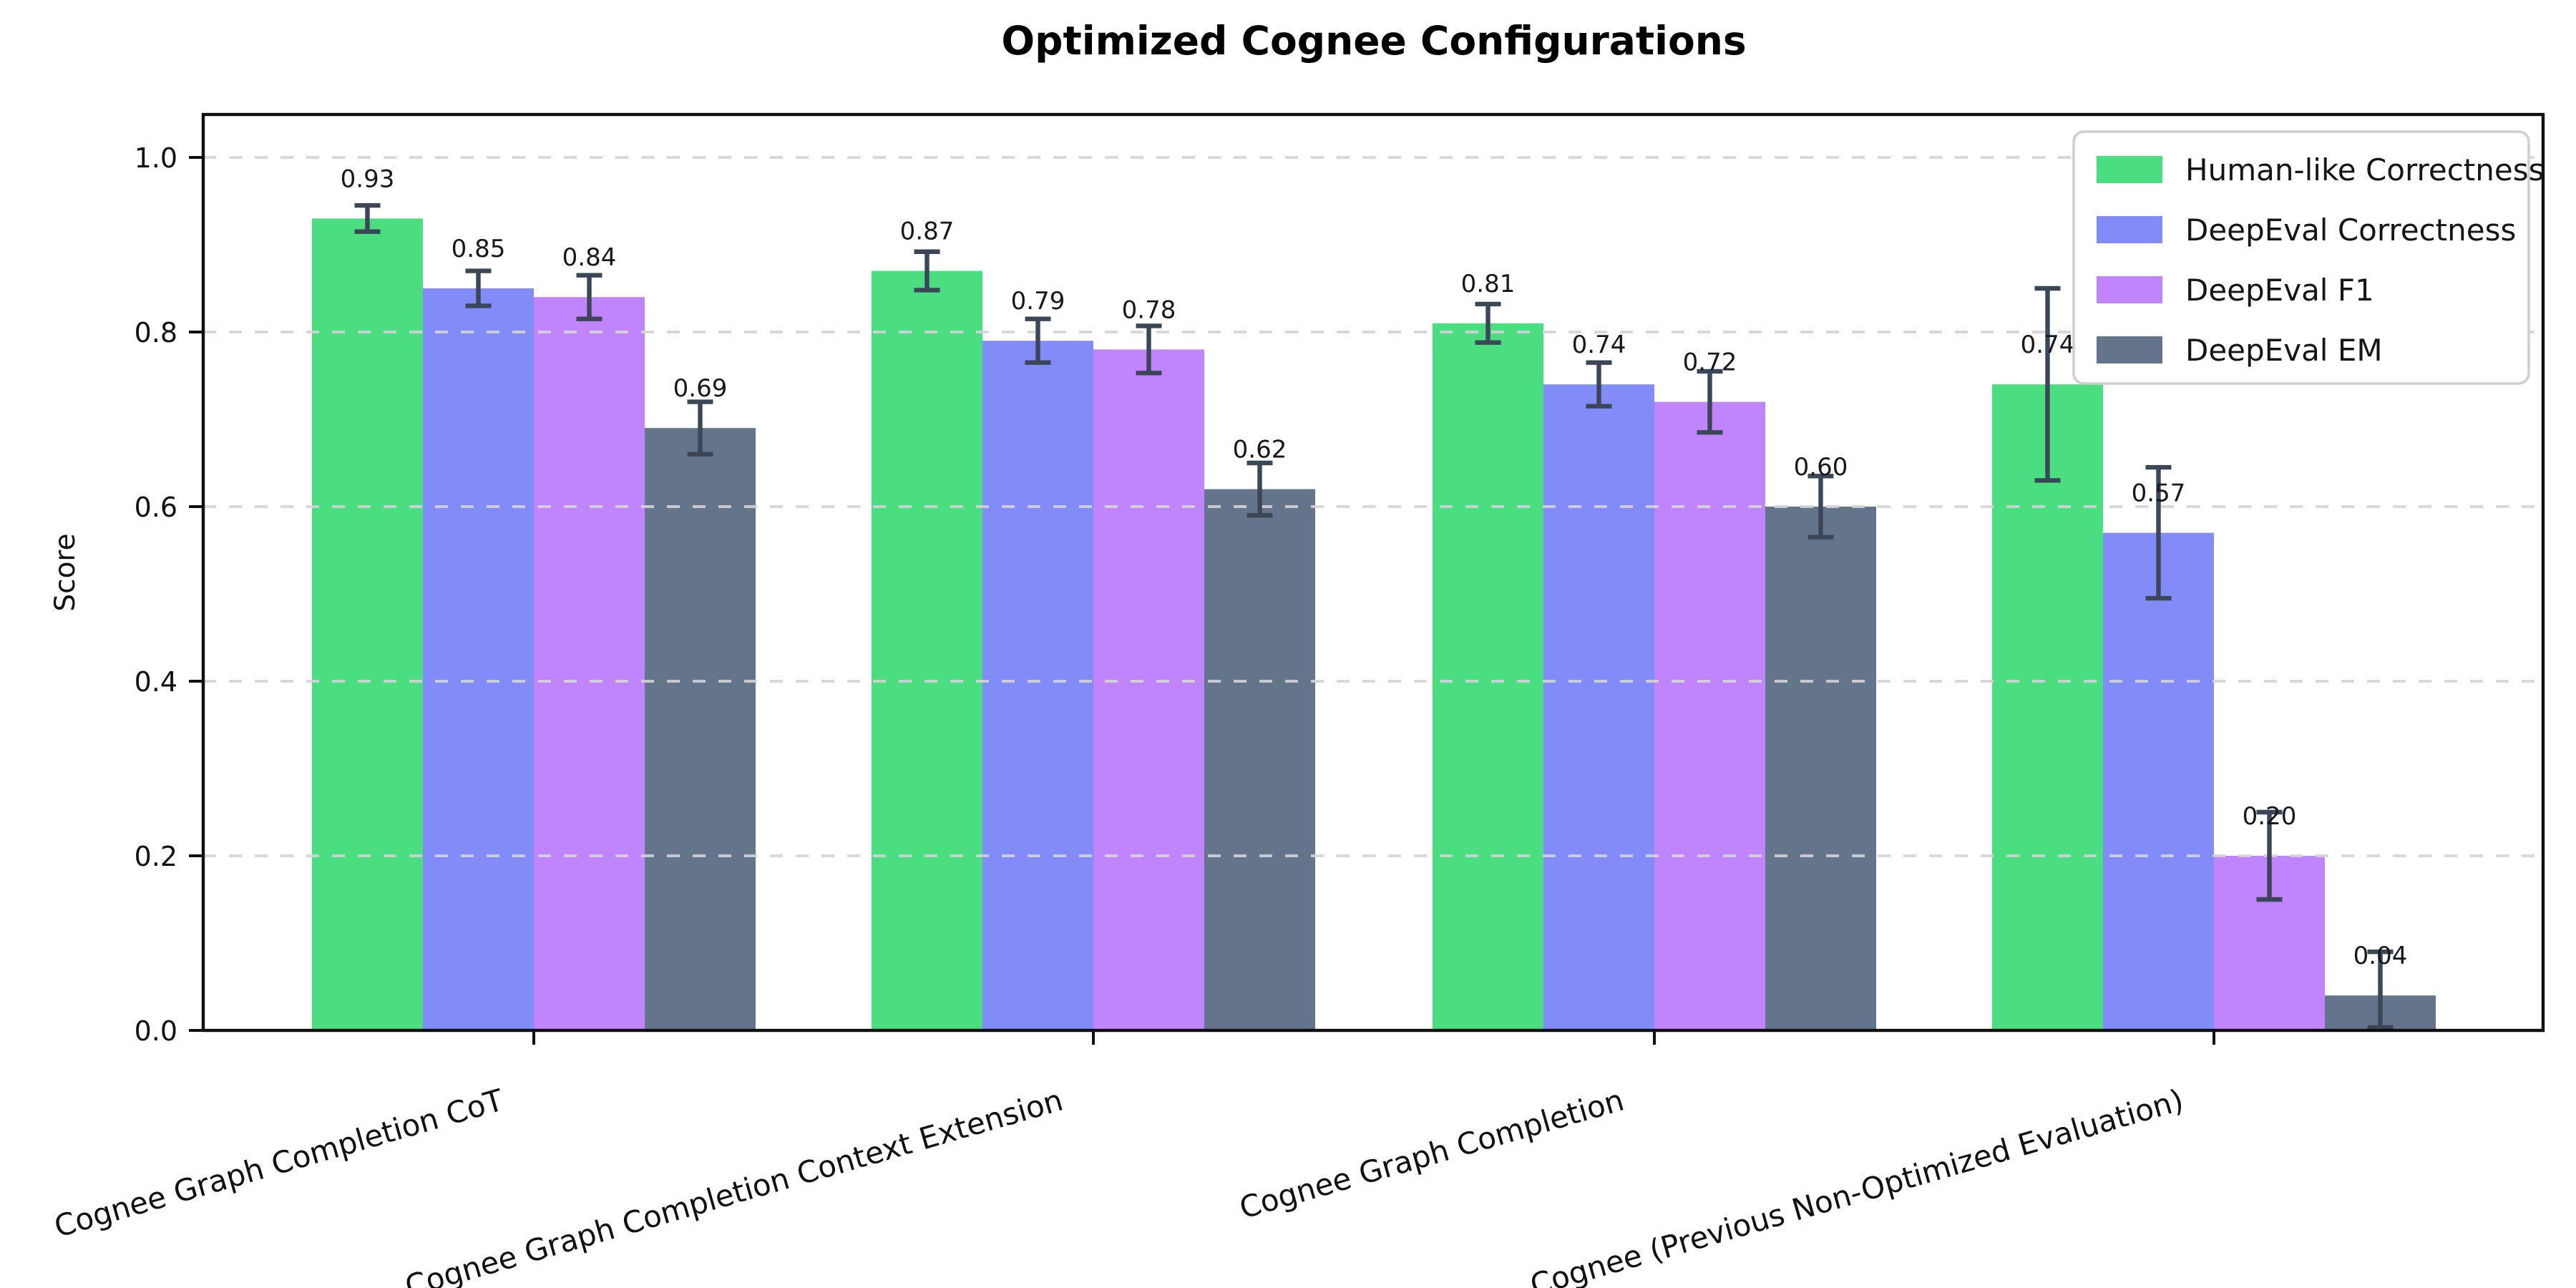  What do you see at coordinates (156, 856) in the screenshot?
I see `y-tick-label: 0.2` at bounding box center [156, 856].